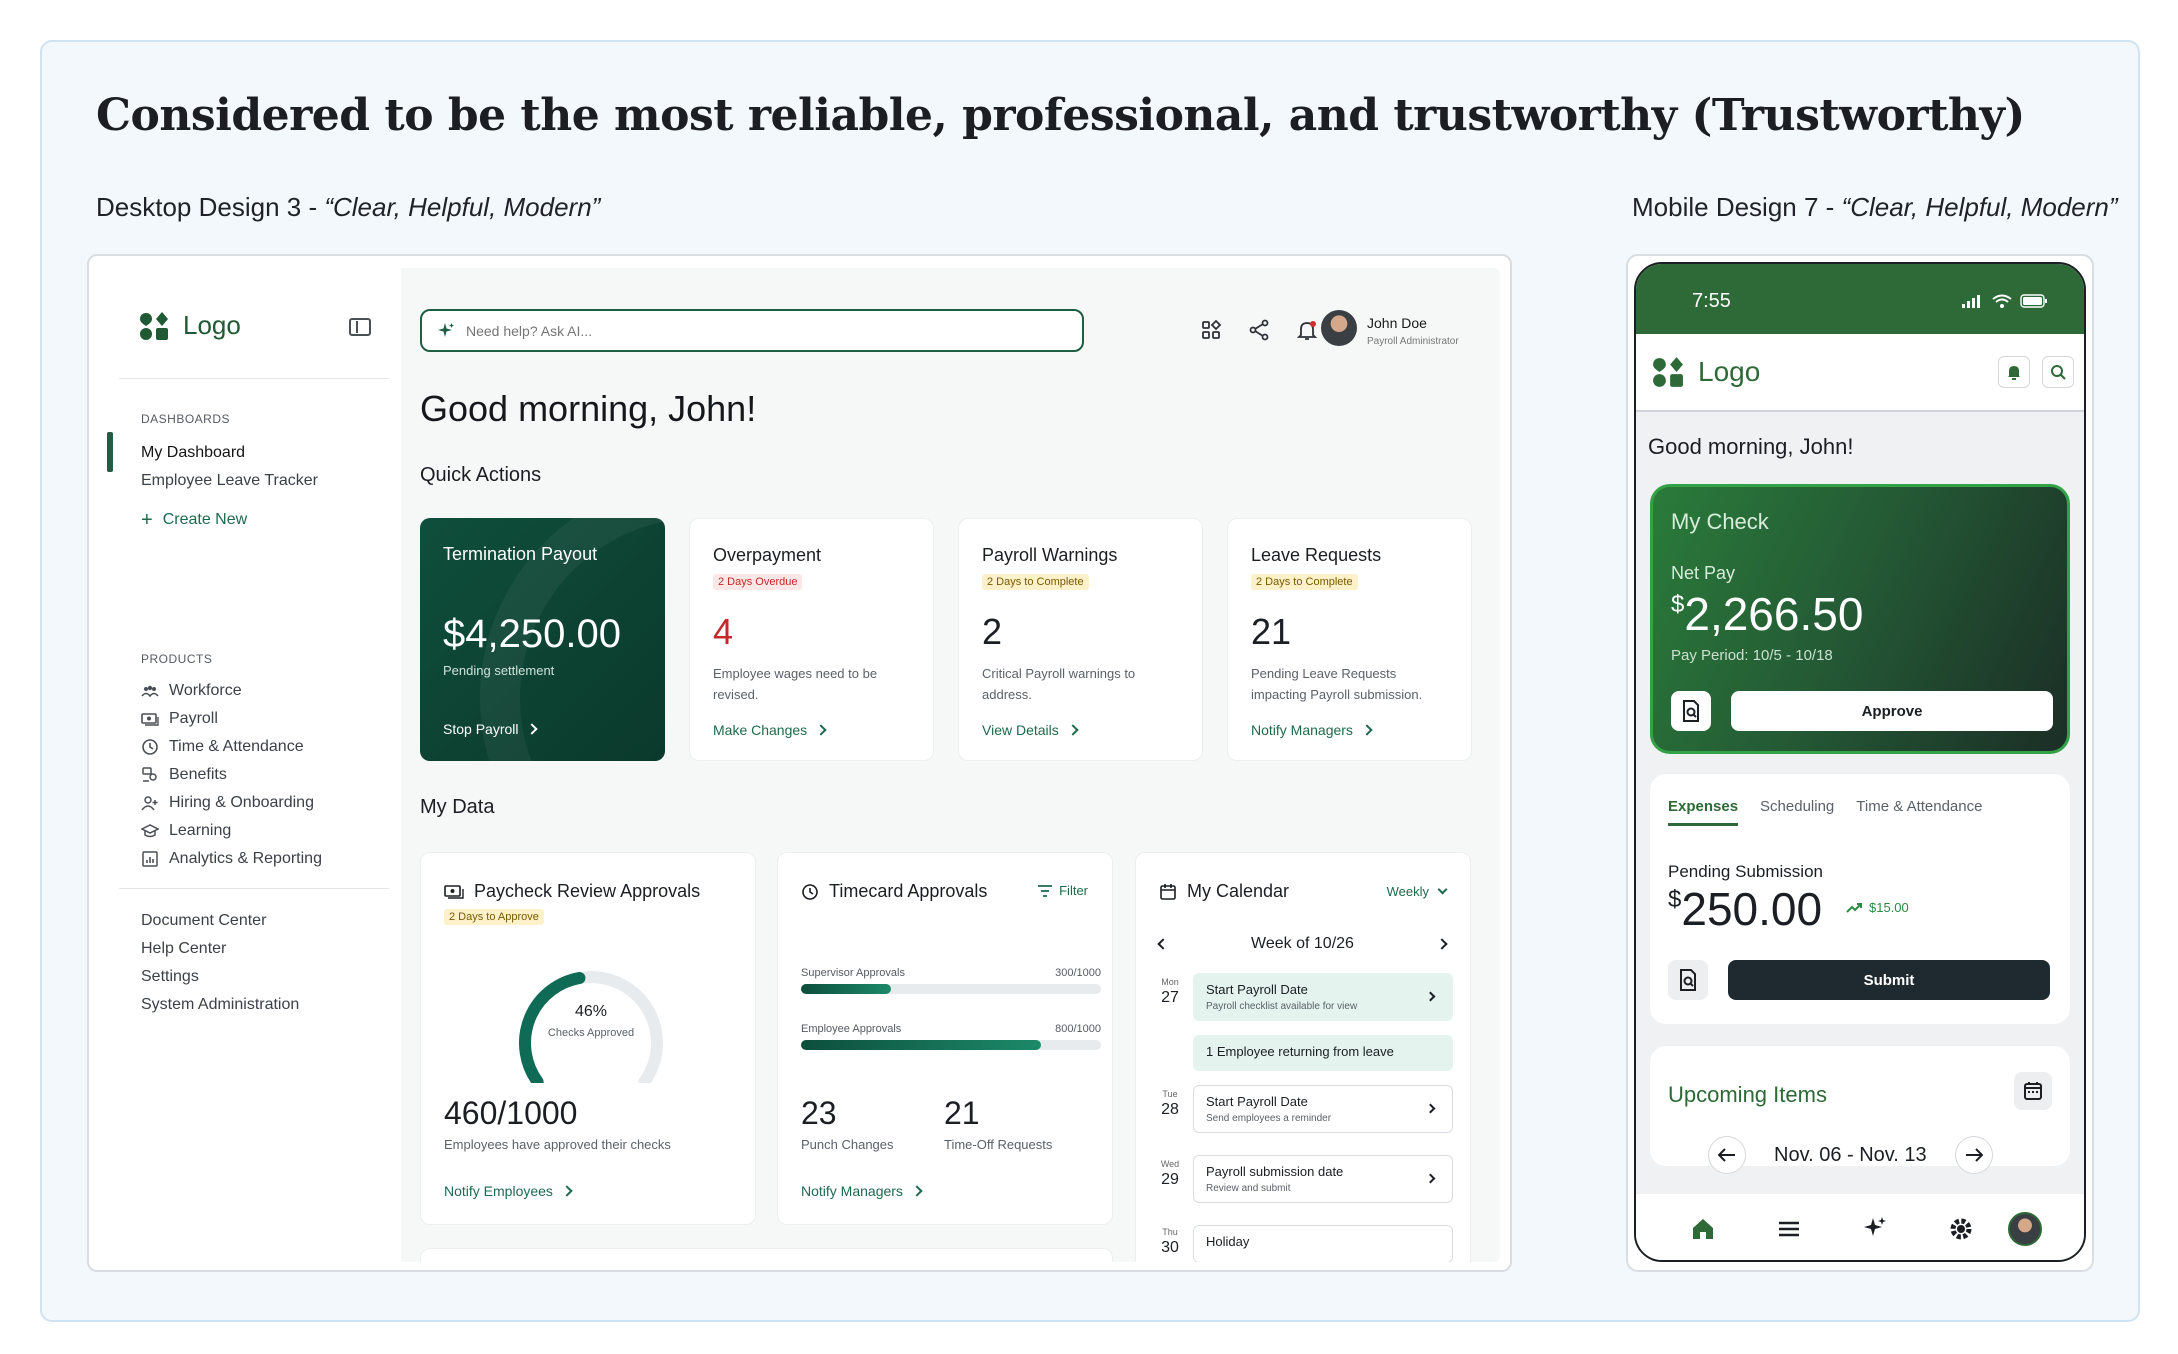 The height and width of the screenshot is (1354, 2178). I want to click on products-heading: PRODUCTS, so click(177, 659).